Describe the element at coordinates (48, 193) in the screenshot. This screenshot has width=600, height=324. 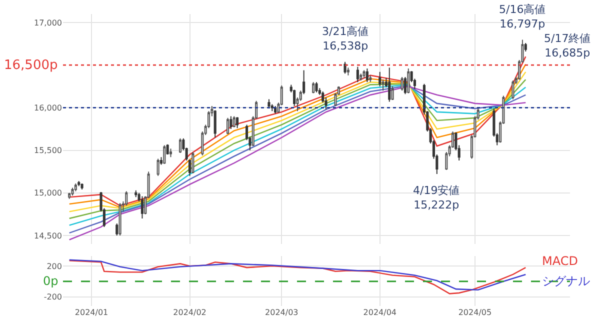
I see `y-tick-label: 15,000` at that location.